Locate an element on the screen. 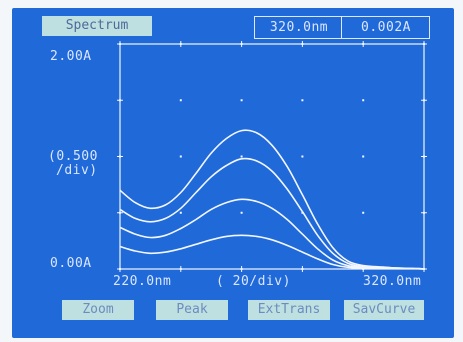 The height and width of the screenshot is (342, 463). sav-curve-softkey: SavCurve is located at coordinates (384, 310).